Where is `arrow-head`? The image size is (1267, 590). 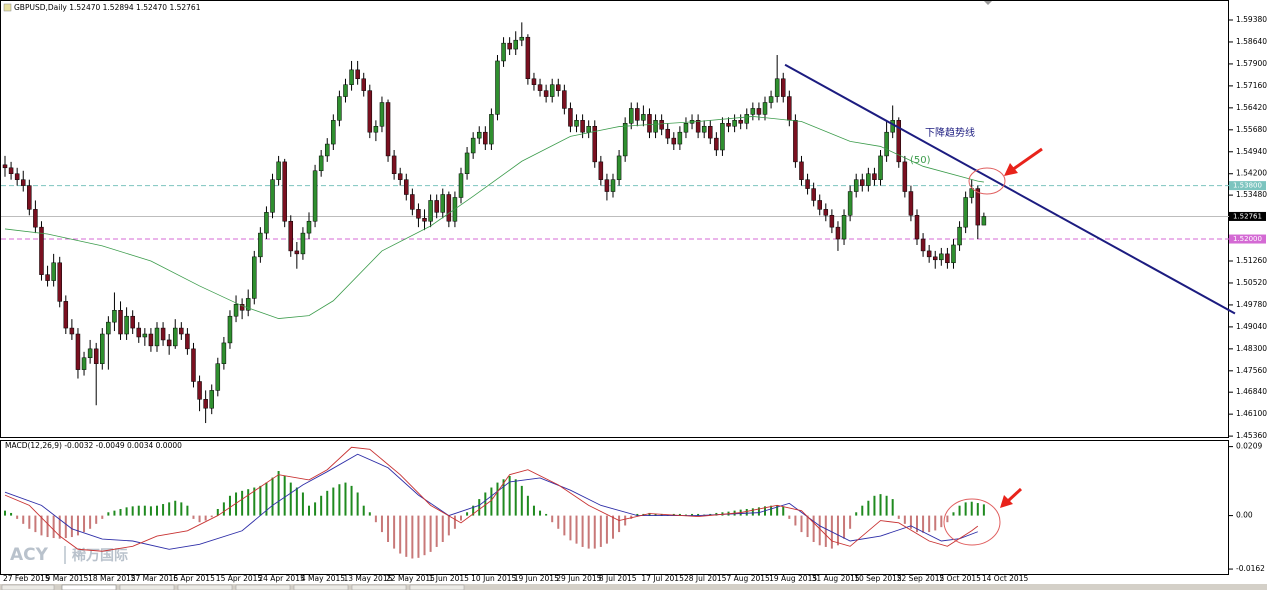 arrow-head is located at coordinates (1011, 169).